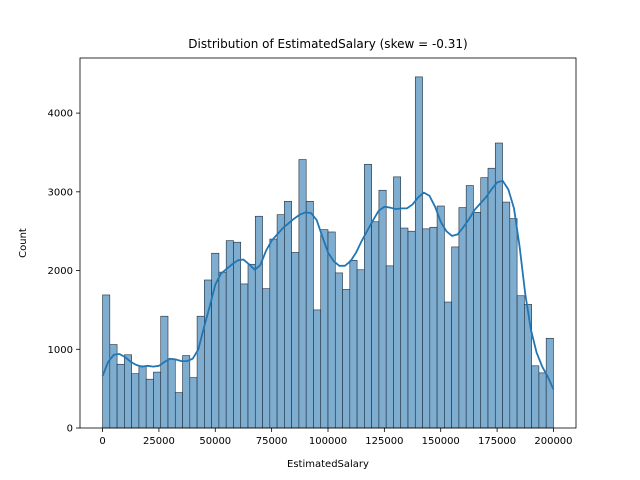 The height and width of the screenshot is (480, 640). Describe the element at coordinates (102, 441) in the screenshot. I see `x-tick-label: 0` at that location.